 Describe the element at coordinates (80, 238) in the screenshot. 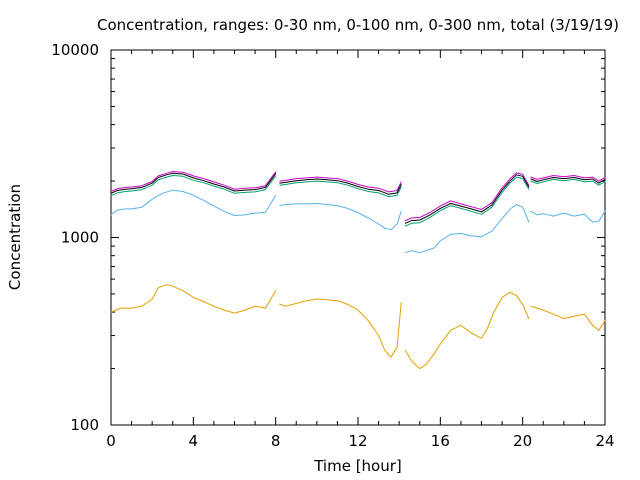

I see `y-tick-label: 1000` at that location.